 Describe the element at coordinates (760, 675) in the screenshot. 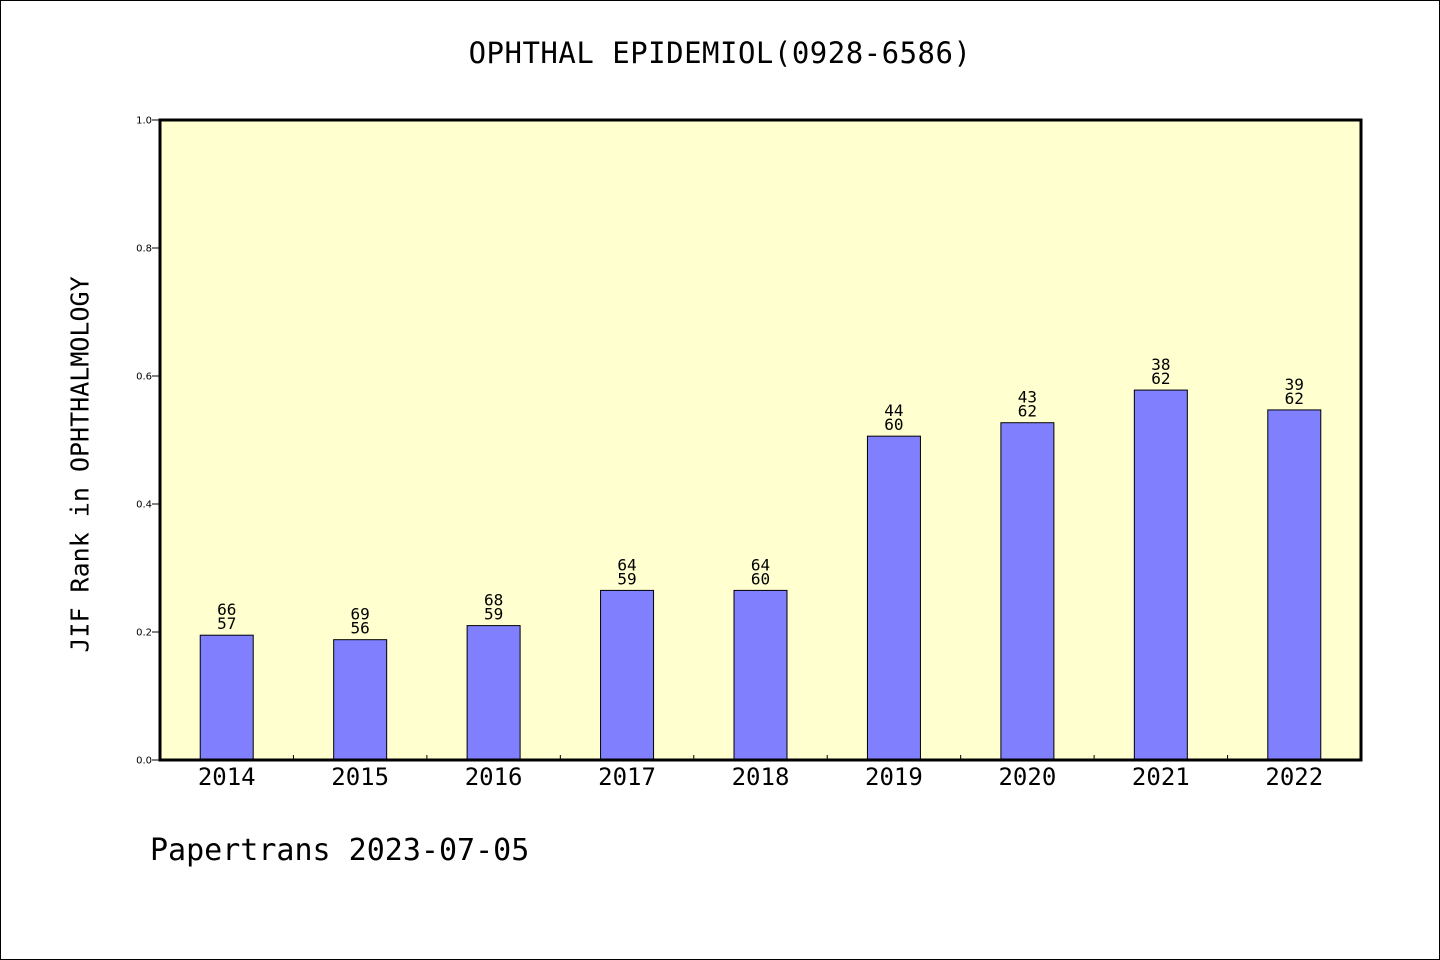

I see `bar-2018` at that location.